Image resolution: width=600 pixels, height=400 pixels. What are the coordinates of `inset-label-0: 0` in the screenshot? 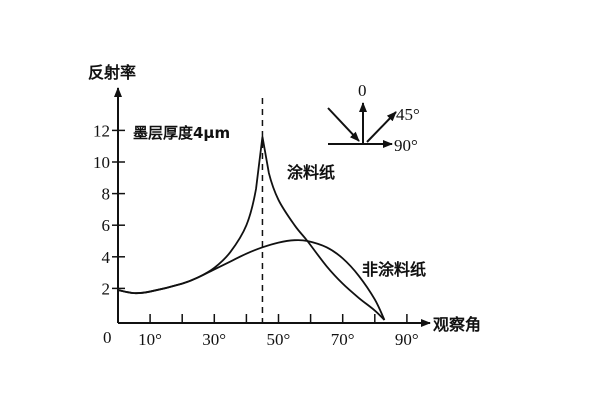 It's located at (362, 90).